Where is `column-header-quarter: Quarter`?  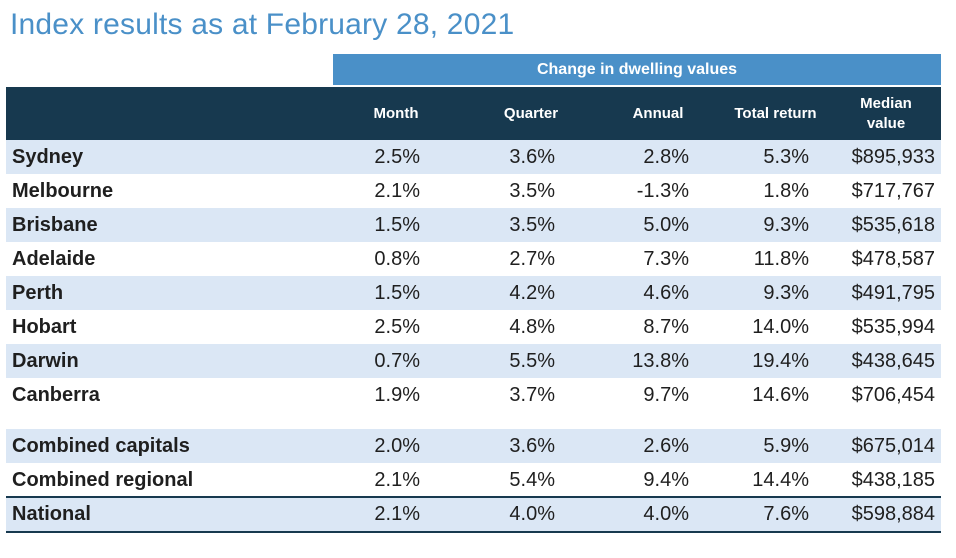 column-header-quarter: Quarter is located at coordinates (531, 113).